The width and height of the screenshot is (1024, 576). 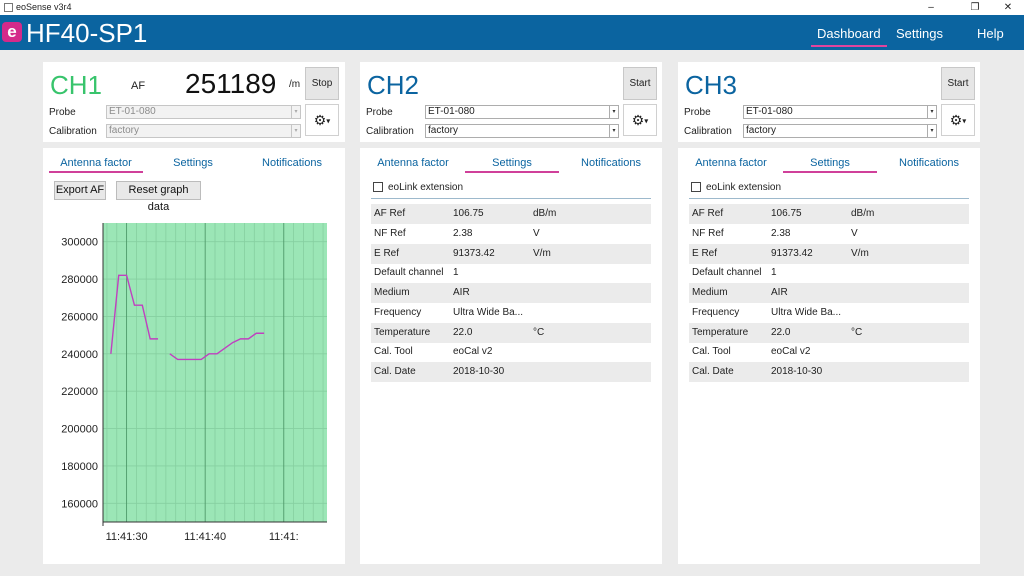 What do you see at coordinates (958, 120) in the screenshot?
I see `ch3-gear-menu-button: ⚙▾` at bounding box center [958, 120].